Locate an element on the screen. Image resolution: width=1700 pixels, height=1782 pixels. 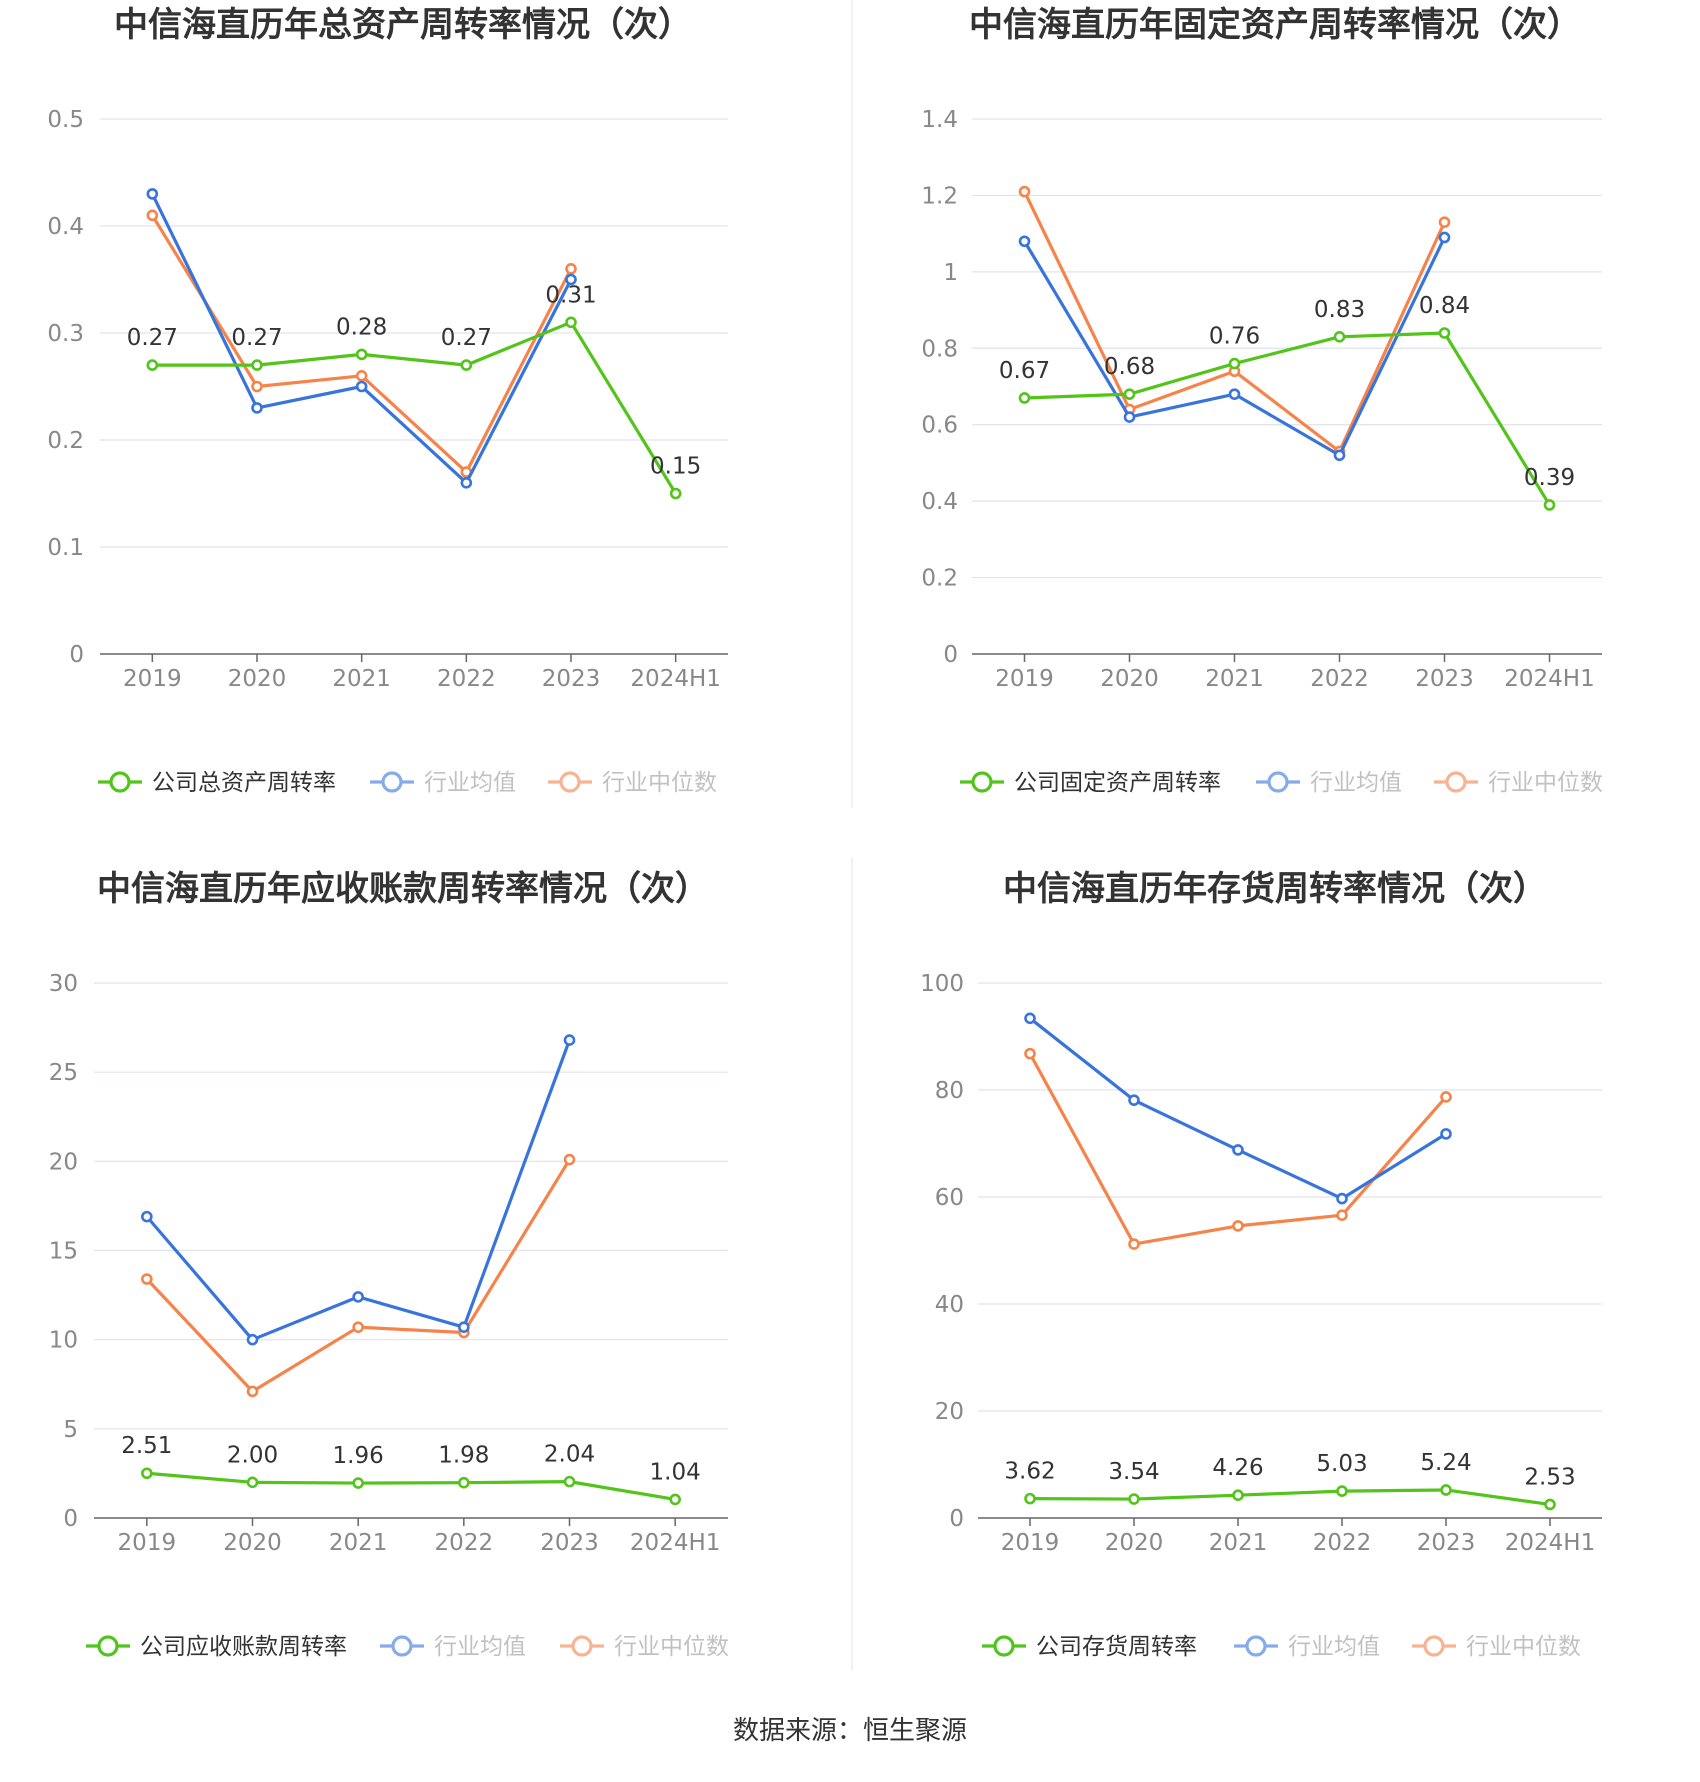
data-label: 0.83 is located at coordinates (1339, 310).